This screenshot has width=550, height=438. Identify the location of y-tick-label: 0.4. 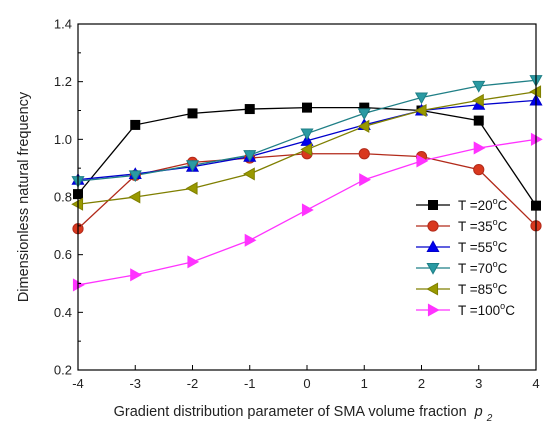
(63, 312).